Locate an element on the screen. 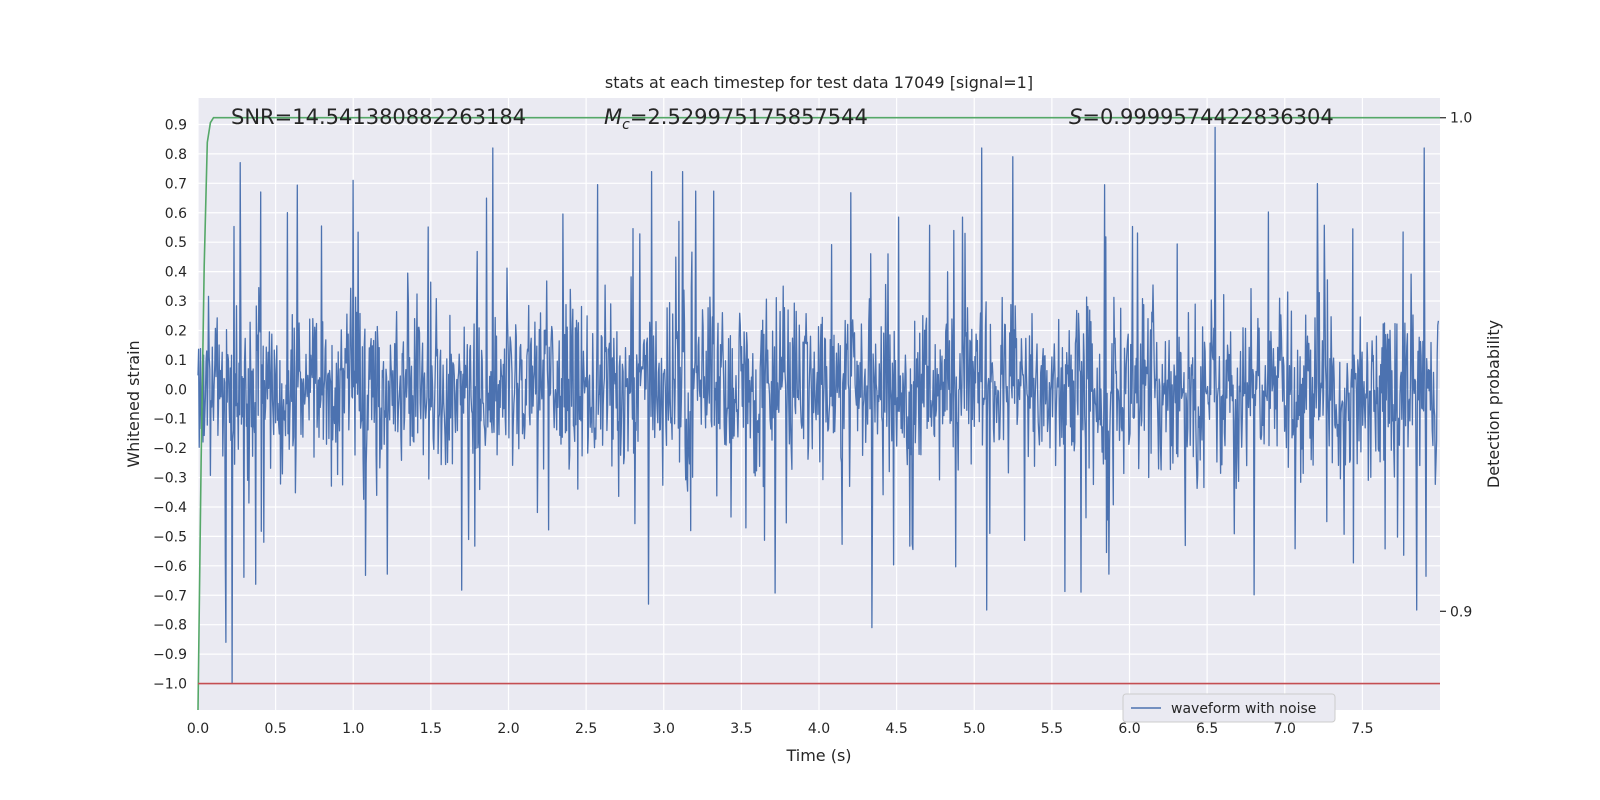 The image size is (1600, 800). chirp-mass-value: =2.529975175857544 is located at coordinates (749, 117).